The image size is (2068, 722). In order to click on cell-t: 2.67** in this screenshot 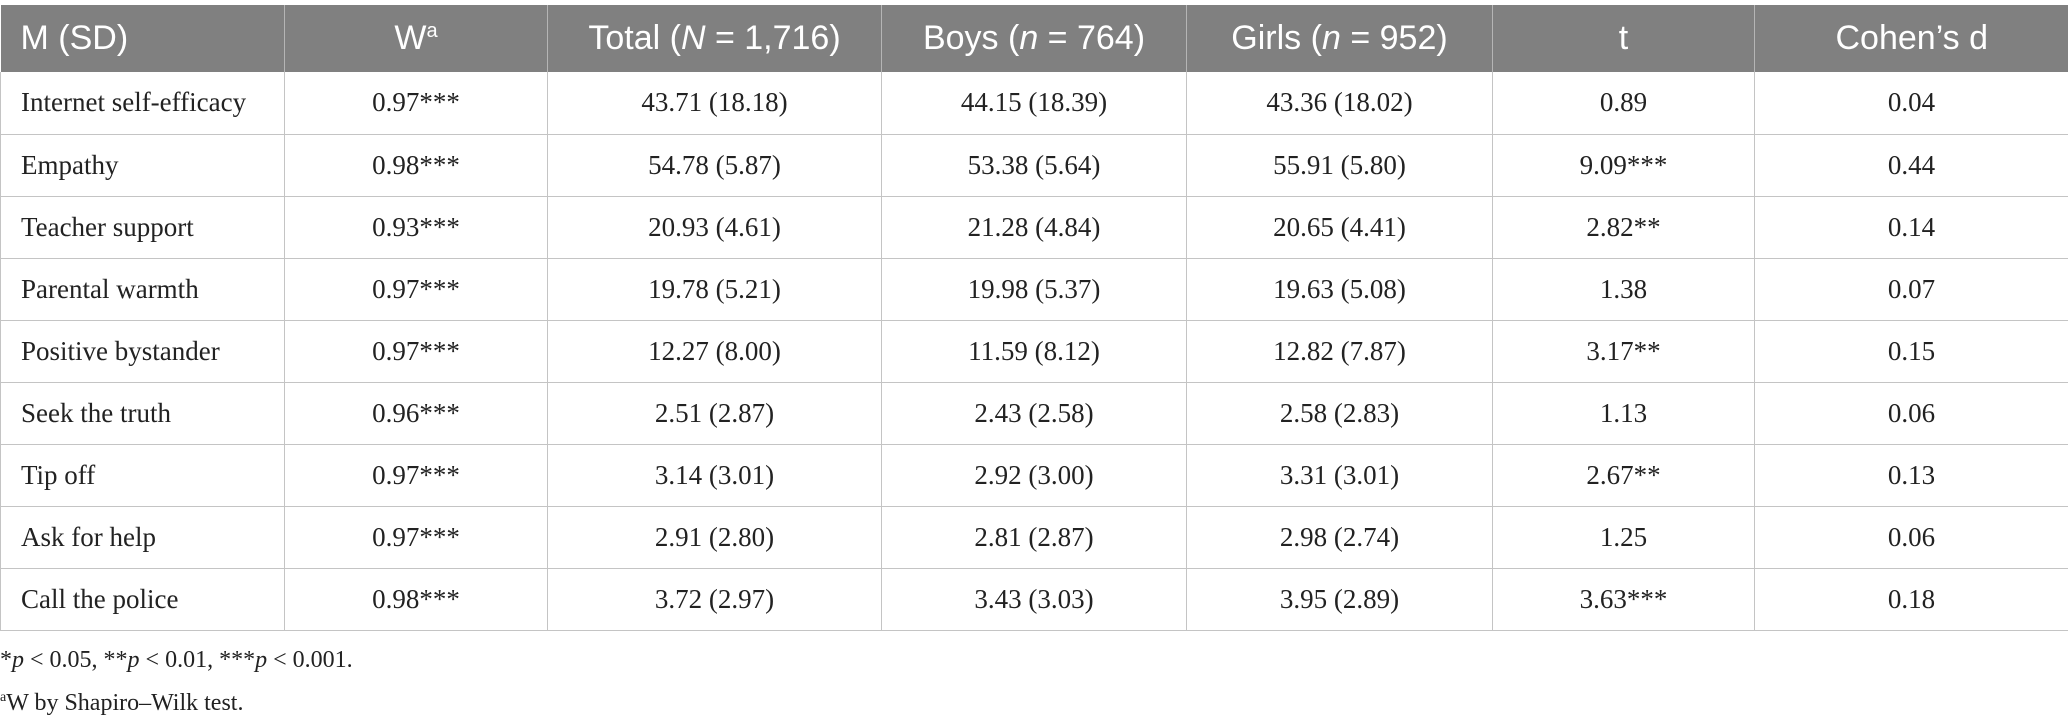, I will do `click(1624, 475)`.